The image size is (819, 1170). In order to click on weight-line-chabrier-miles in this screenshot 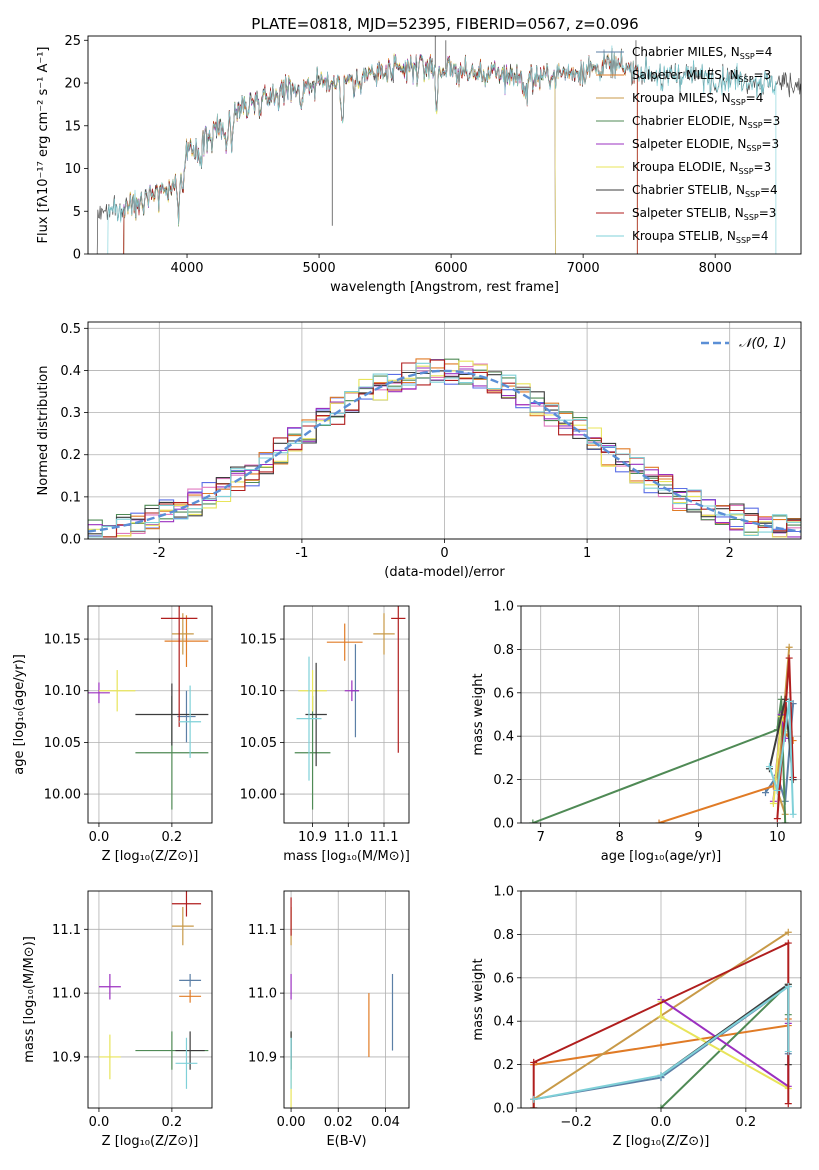, I will do `click(779, 752)`.